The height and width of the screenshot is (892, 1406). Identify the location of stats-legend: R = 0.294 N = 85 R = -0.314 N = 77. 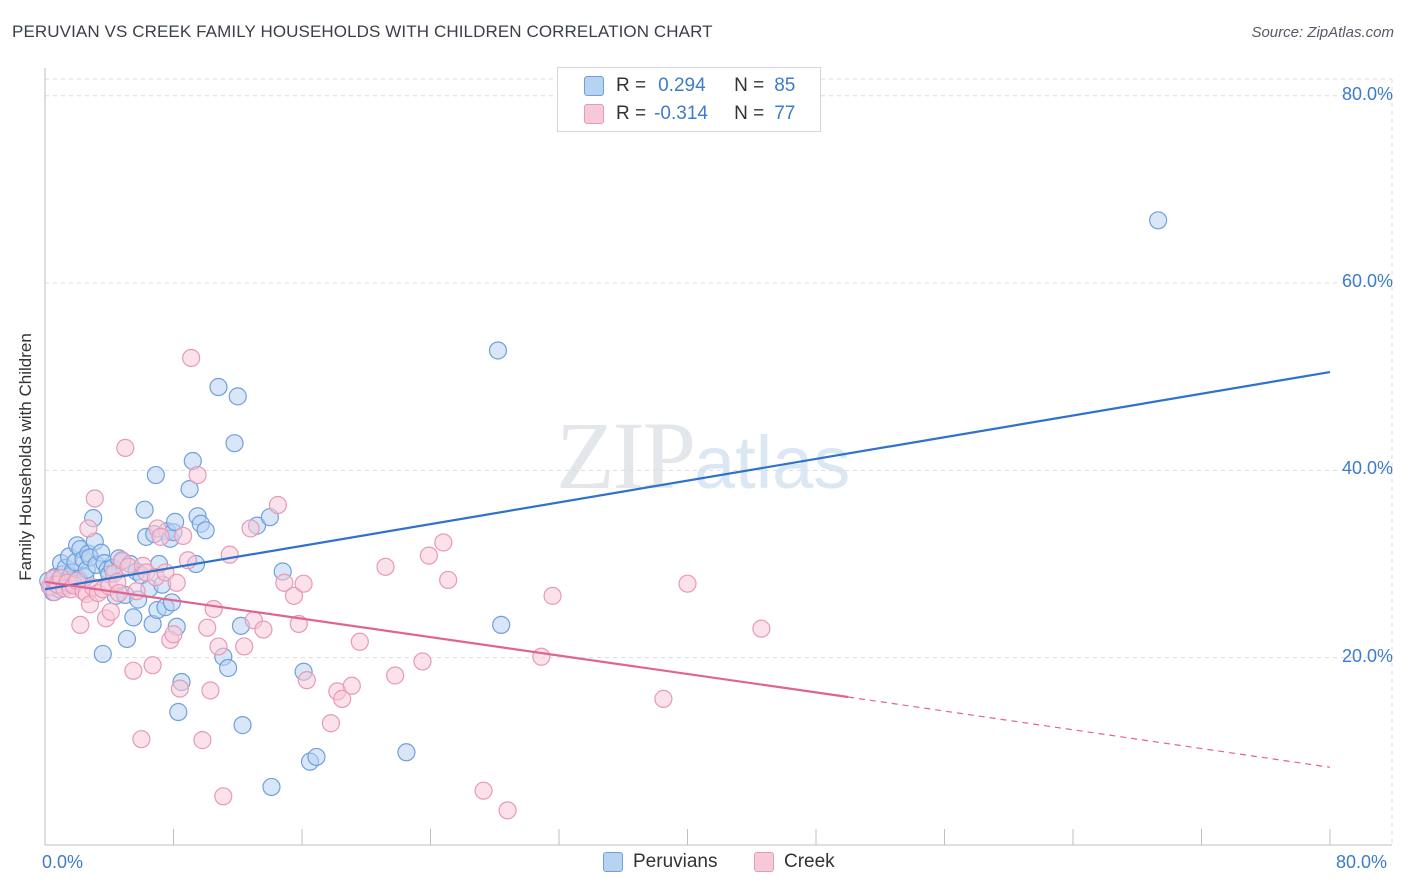
(689, 99).